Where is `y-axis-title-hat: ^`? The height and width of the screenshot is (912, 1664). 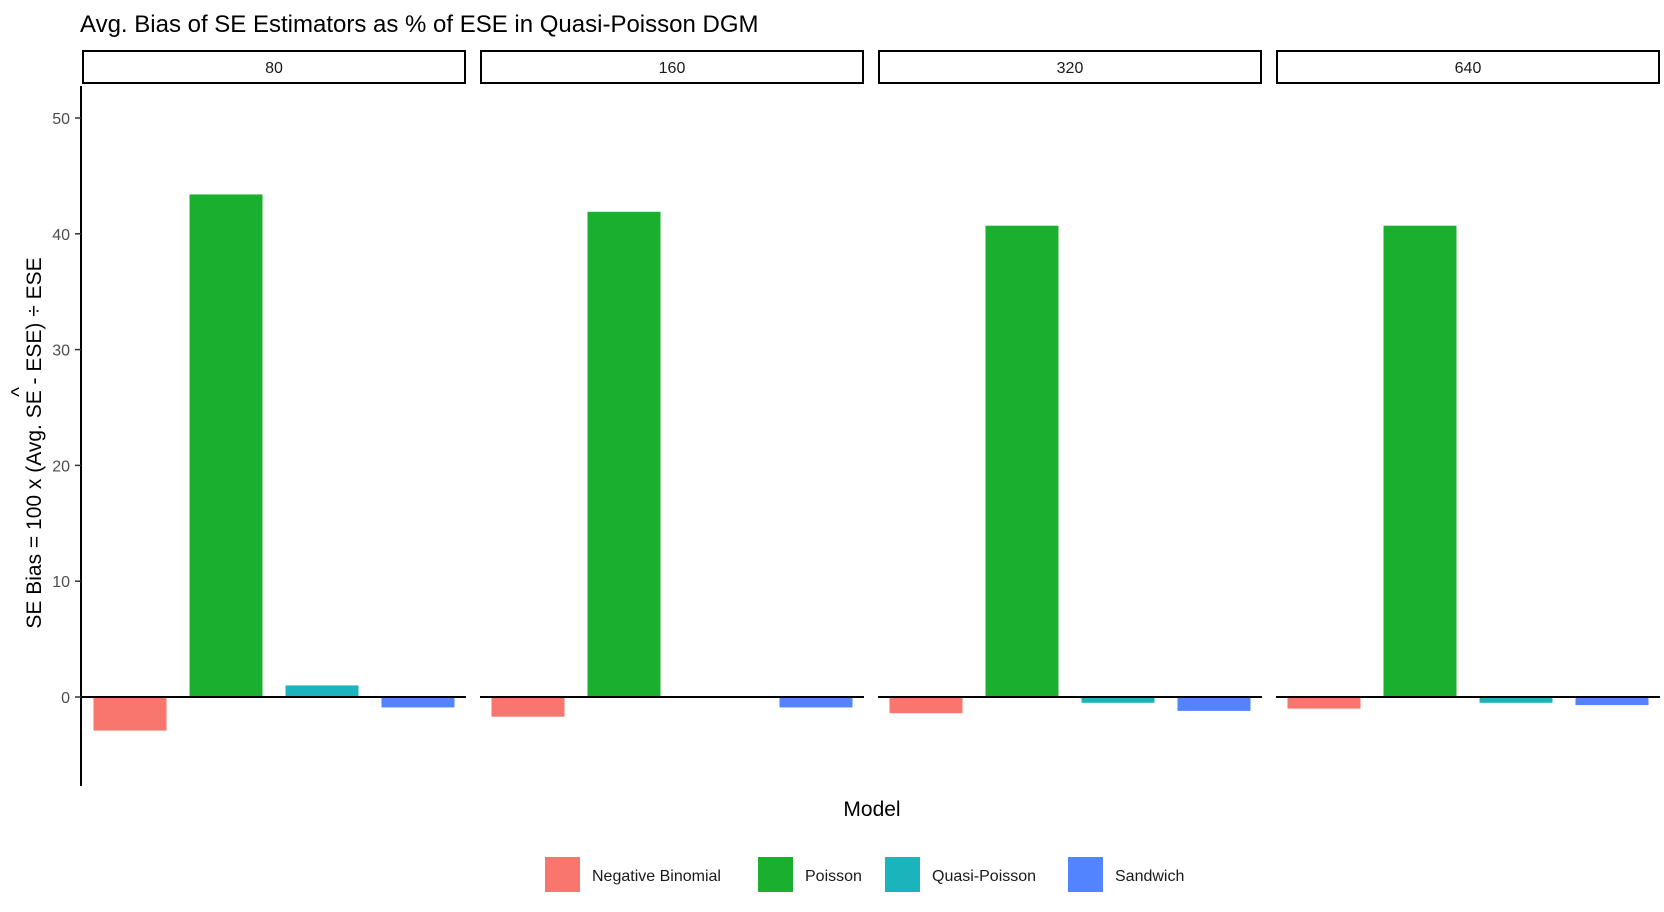
y-axis-title-hat: ^ is located at coordinates (19, 392).